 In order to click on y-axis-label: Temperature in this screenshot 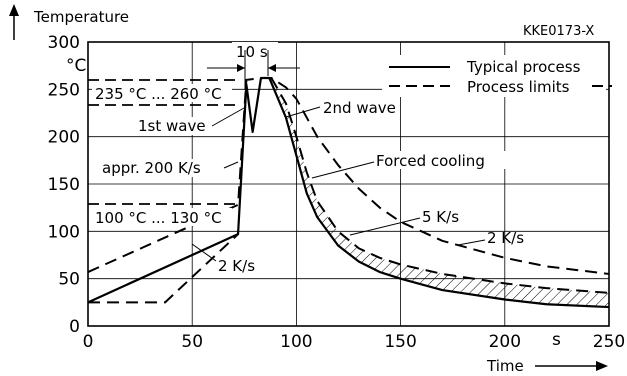, I will do `click(81, 17)`.